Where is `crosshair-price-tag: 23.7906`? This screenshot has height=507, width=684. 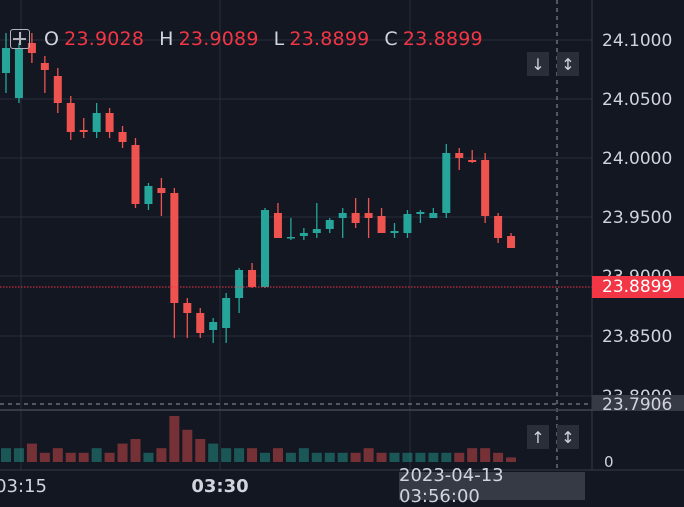 crosshair-price-tag: 23.7906 is located at coordinates (638, 402).